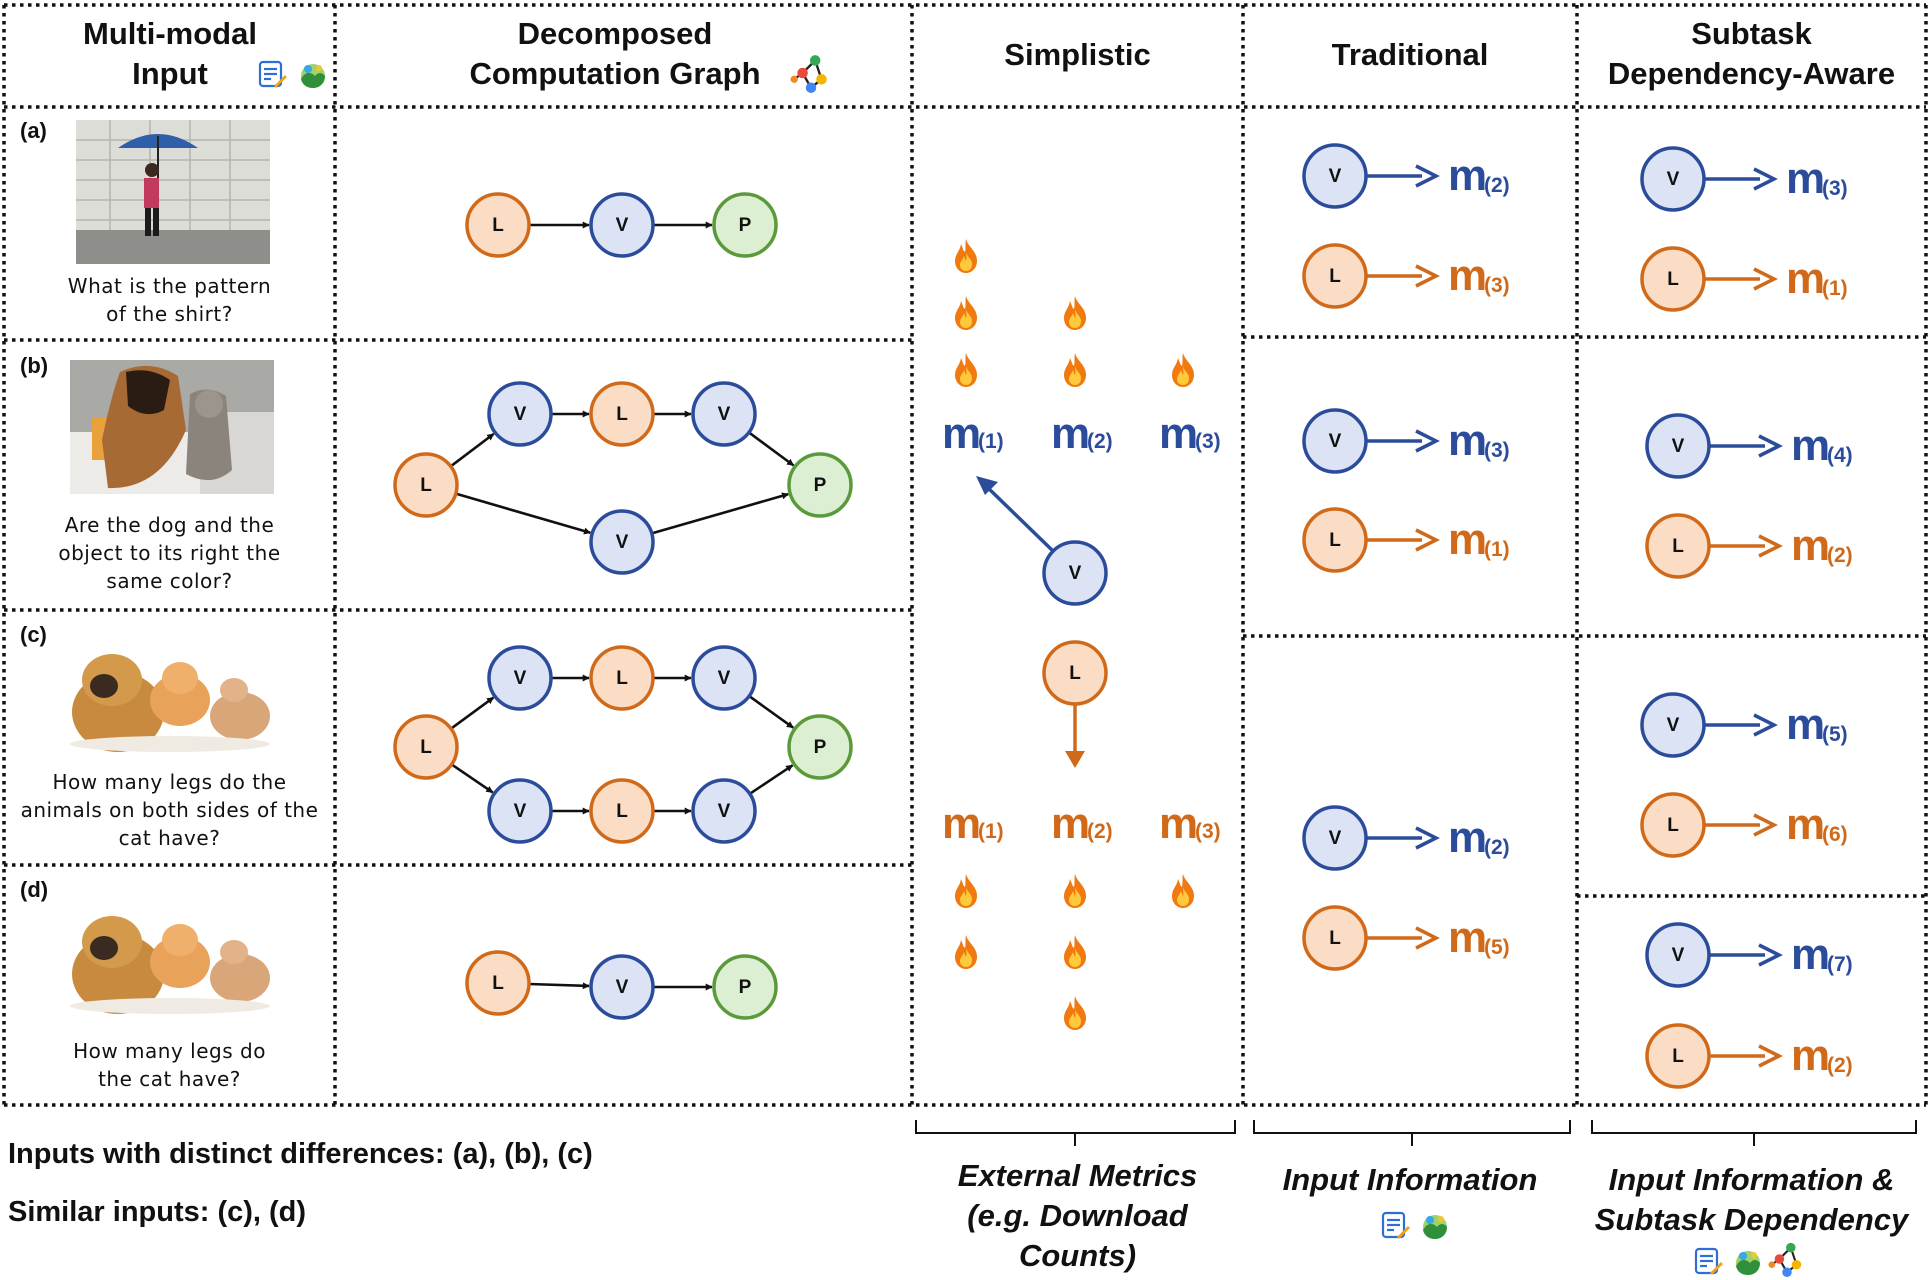 This screenshot has width=1930, height=1280. What do you see at coordinates (1708, 1261) in the screenshot?
I see `text-icon` at bounding box center [1708, 1261].